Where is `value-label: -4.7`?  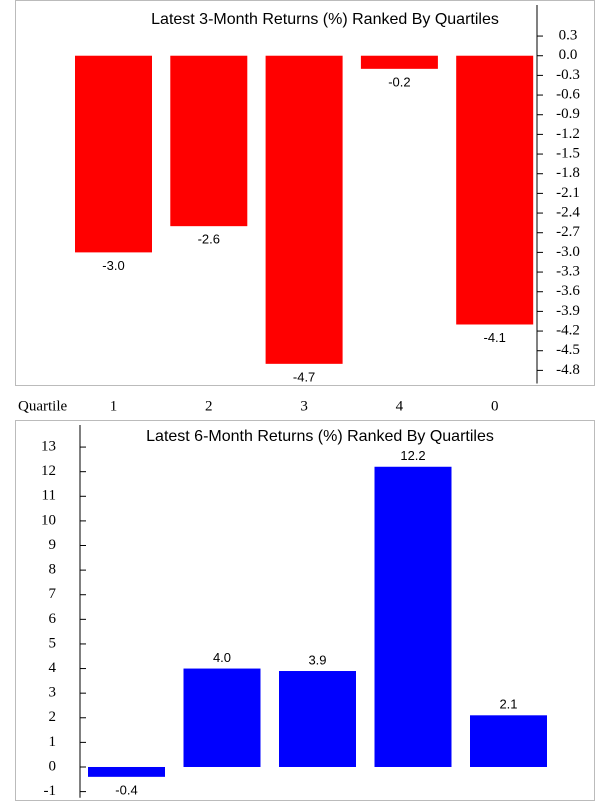 value-label: -4.7 is located at coordinates (304, 376).